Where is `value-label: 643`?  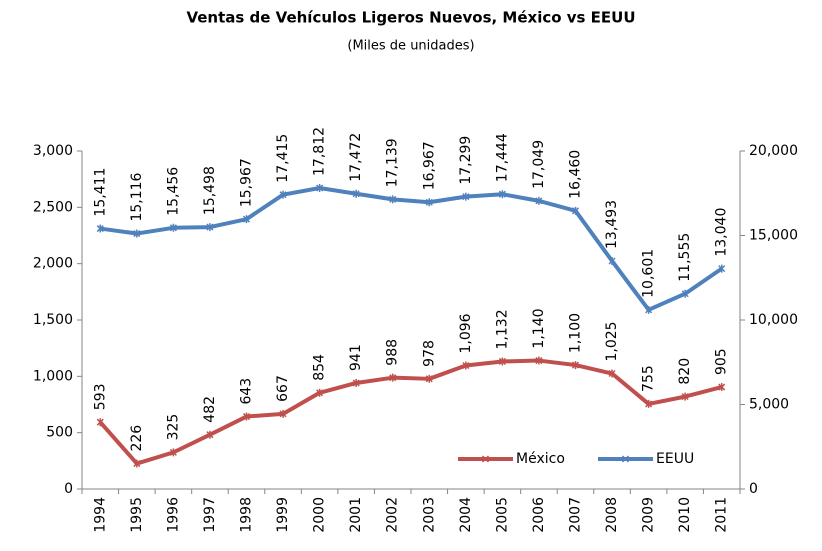
value-label: 643 is located at coordinates (247, 391).